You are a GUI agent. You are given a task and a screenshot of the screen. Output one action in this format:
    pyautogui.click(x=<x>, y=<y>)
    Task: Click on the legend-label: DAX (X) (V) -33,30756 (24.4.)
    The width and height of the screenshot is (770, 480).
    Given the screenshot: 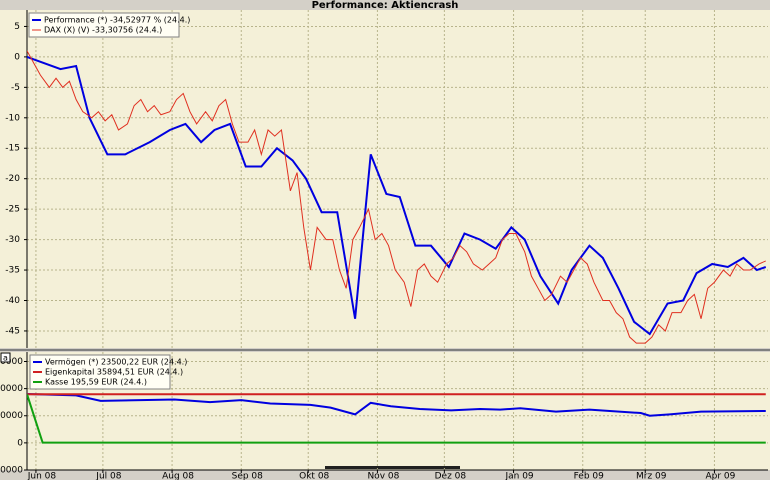 What is the action you would take?
    pyautogui.click(x=103, y=30)
    